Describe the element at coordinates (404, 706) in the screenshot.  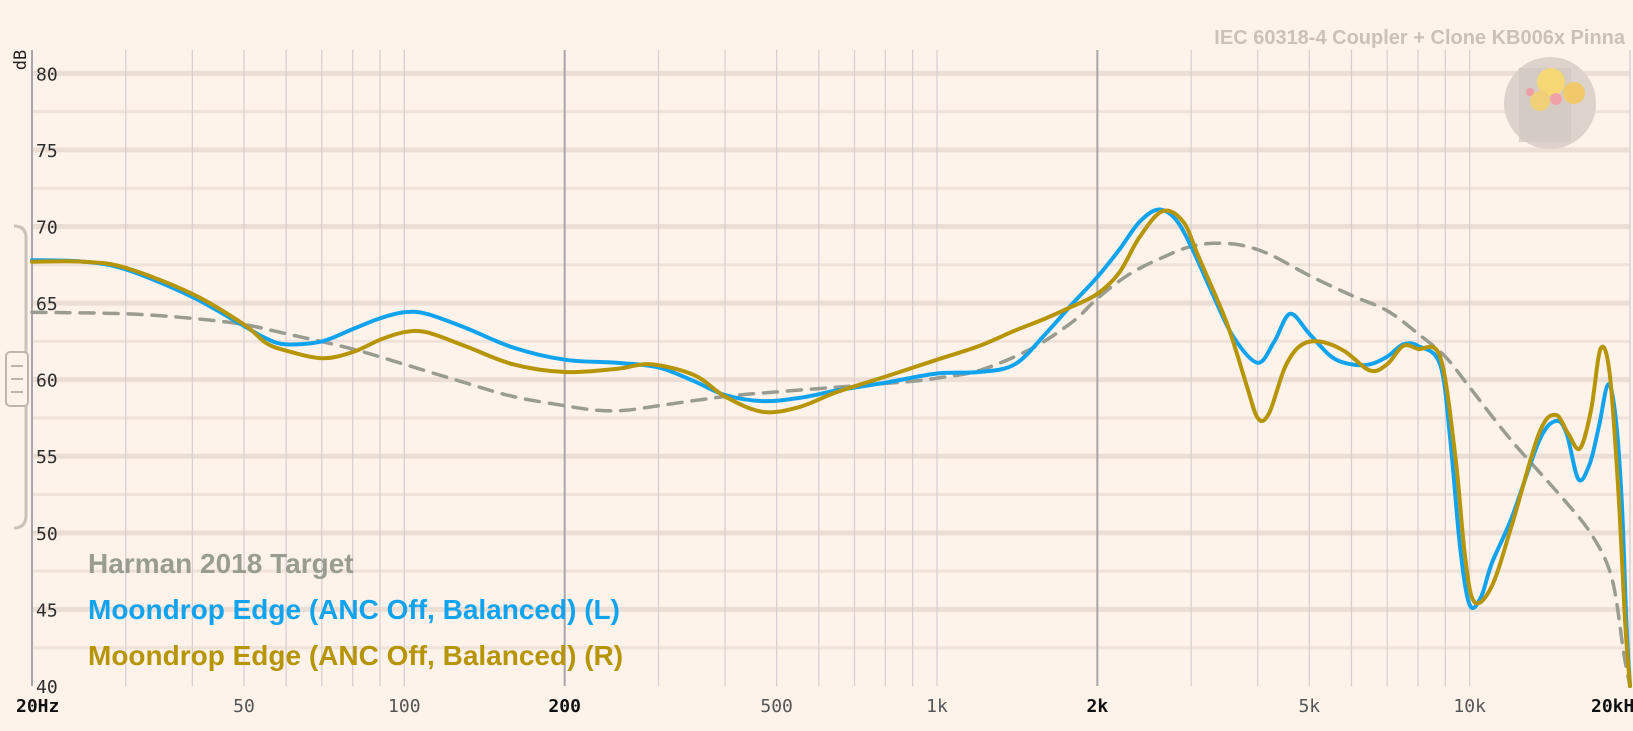
I see `x-tick-label: 100` at that location.